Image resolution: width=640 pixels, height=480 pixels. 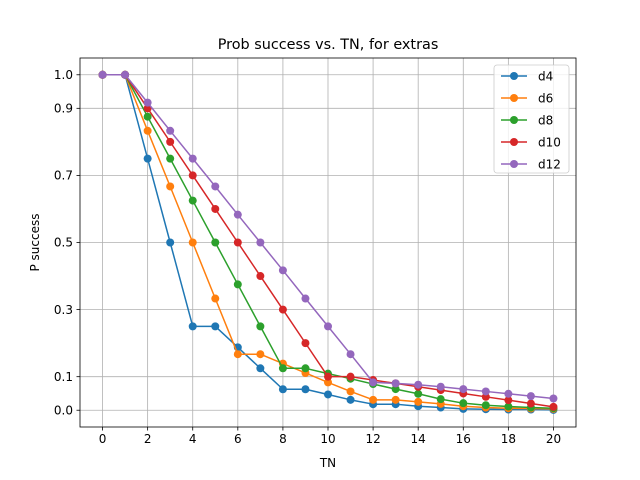 What do you see at coordinates (549, 142) in the screenshot?
I see `legend-label: d10` at bounding box center [549, 142].